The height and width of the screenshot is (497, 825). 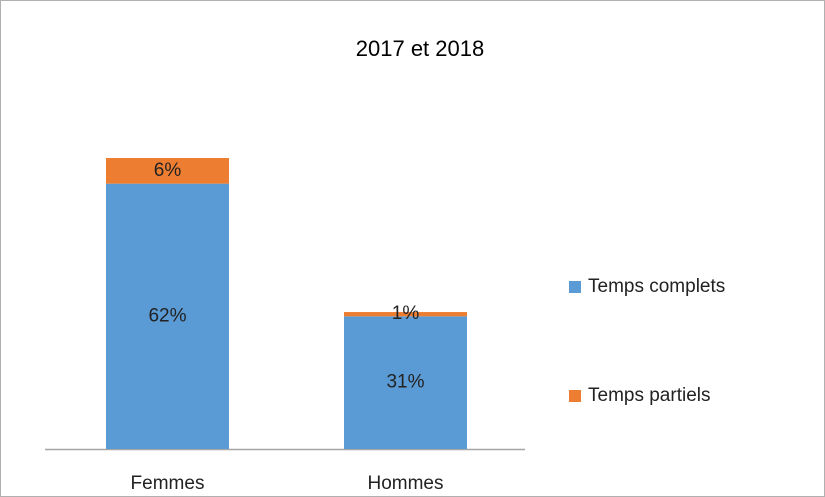 What do you see at coordinates (649, 395) in the screenshot?
I see `legend-label: Temps partiels` at bounding box center [649, 395].